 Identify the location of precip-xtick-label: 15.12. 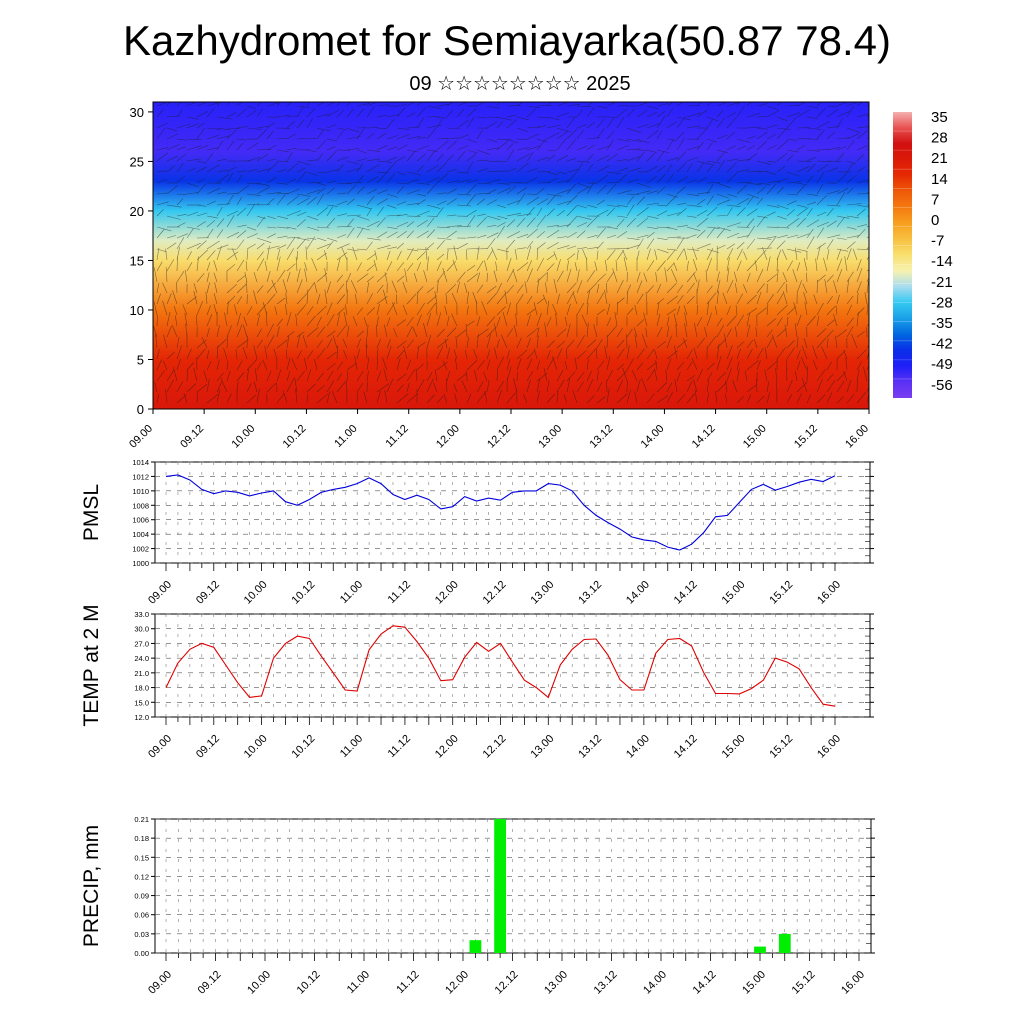
(804, 983).